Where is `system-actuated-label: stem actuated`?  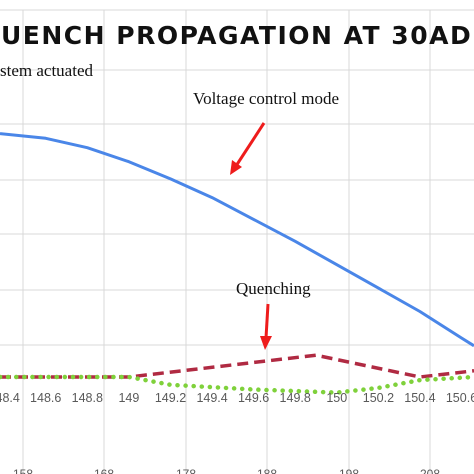 system-actuated-label: stem actuated is located at coordinates (46, 70).